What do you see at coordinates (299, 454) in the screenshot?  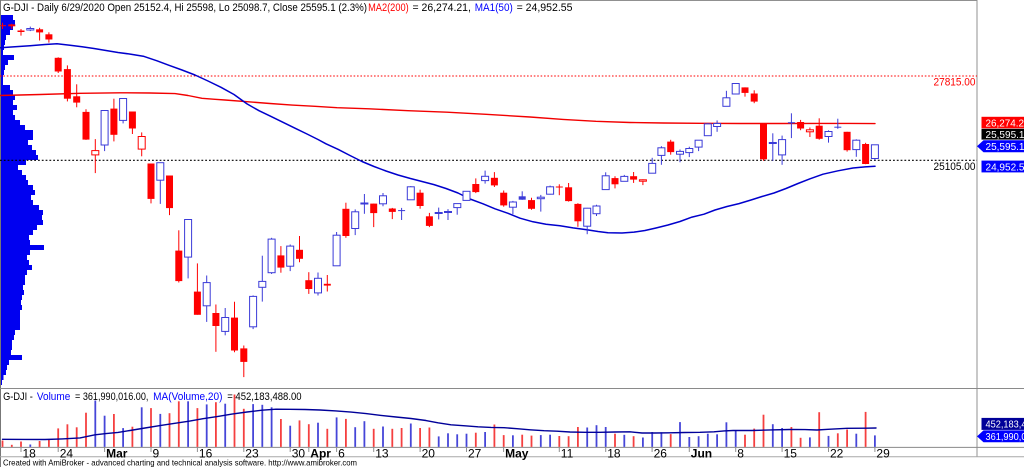 I see `svg-text: 30` at bounding box center [299, 454].